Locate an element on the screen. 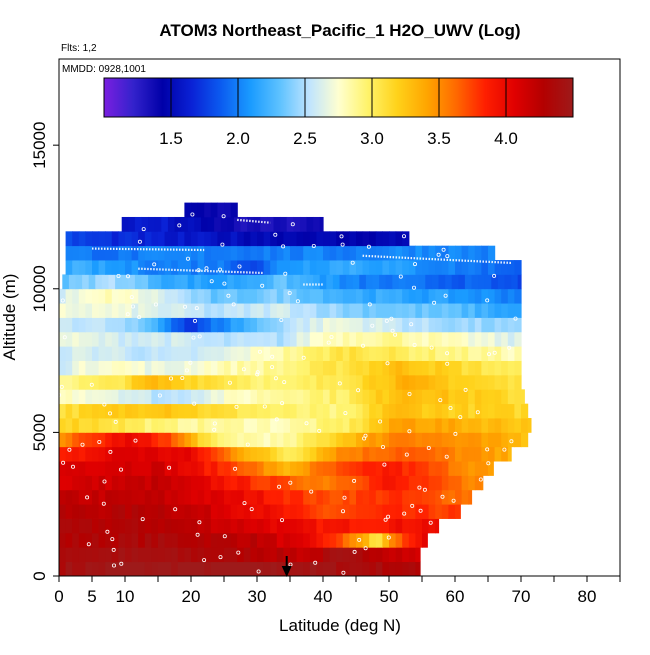 This screenshot has height=655, width=650. x-tick-label: 10 is located at coordinates (125, 596).